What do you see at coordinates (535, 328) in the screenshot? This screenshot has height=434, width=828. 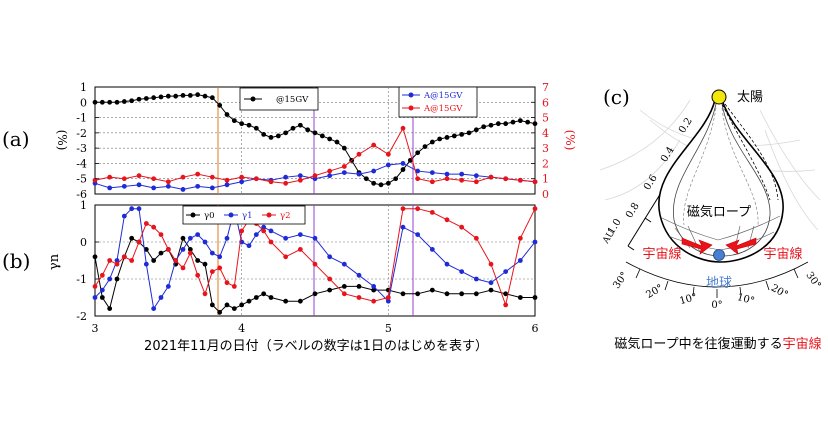 I see `x-tick-label: 6` at bounding box center [535, 328].